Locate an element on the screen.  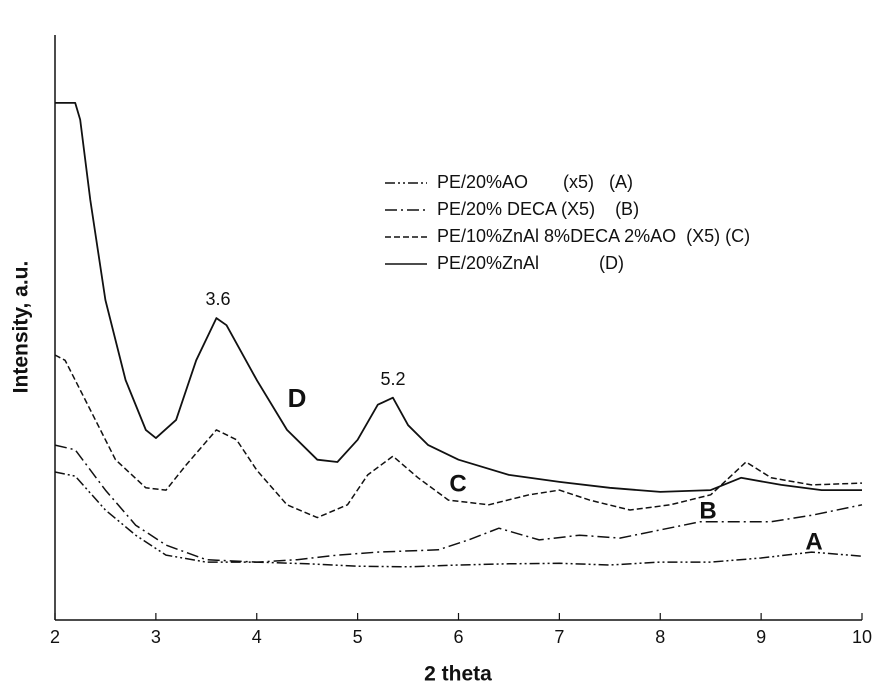
annotation: B is located at coordinates (707, 510).